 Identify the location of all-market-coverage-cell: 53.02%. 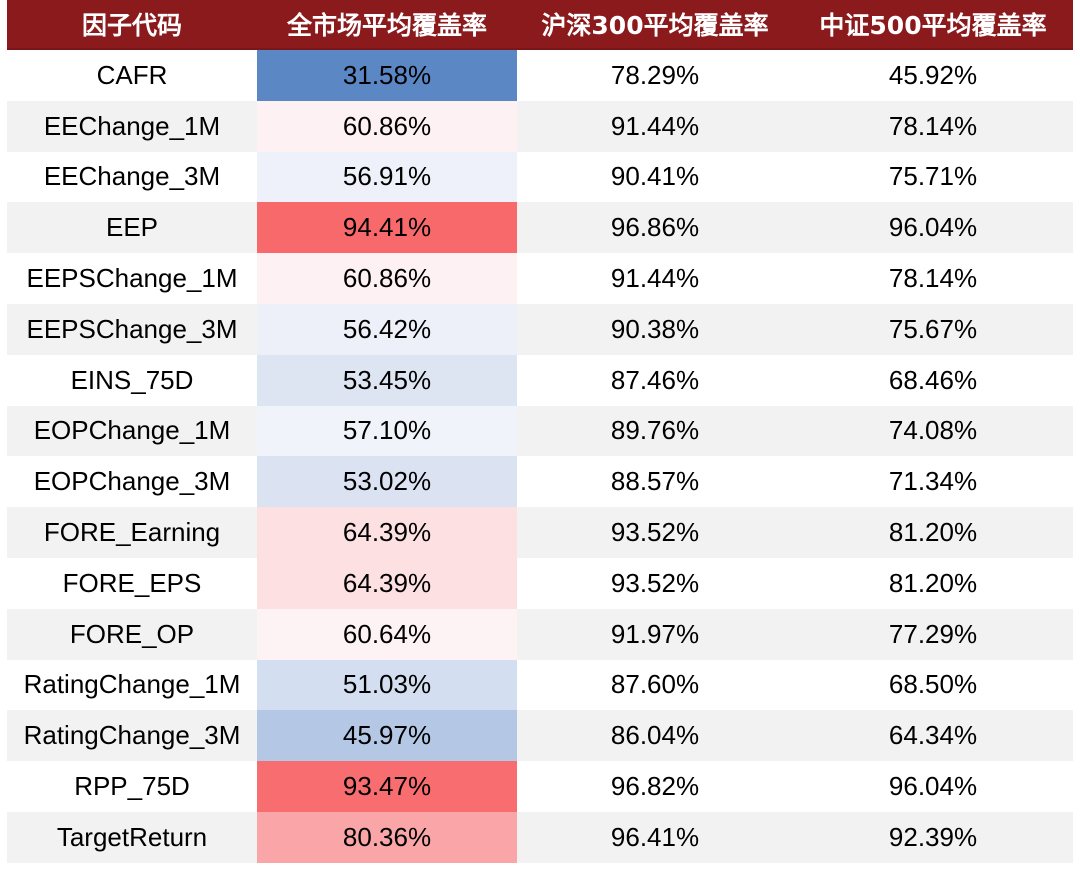
(387, 482).